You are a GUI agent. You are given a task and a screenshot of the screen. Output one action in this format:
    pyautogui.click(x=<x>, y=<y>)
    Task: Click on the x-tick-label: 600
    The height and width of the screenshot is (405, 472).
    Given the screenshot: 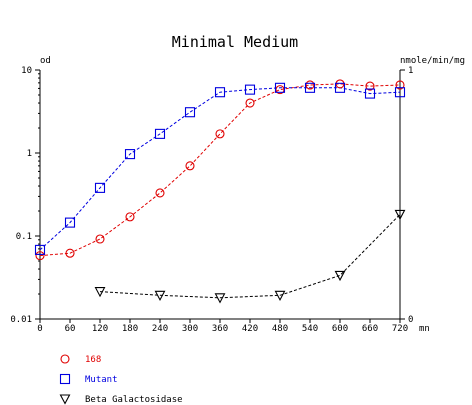 What is the action you would take?
    pyautogui.click(x=340, y=329)
    